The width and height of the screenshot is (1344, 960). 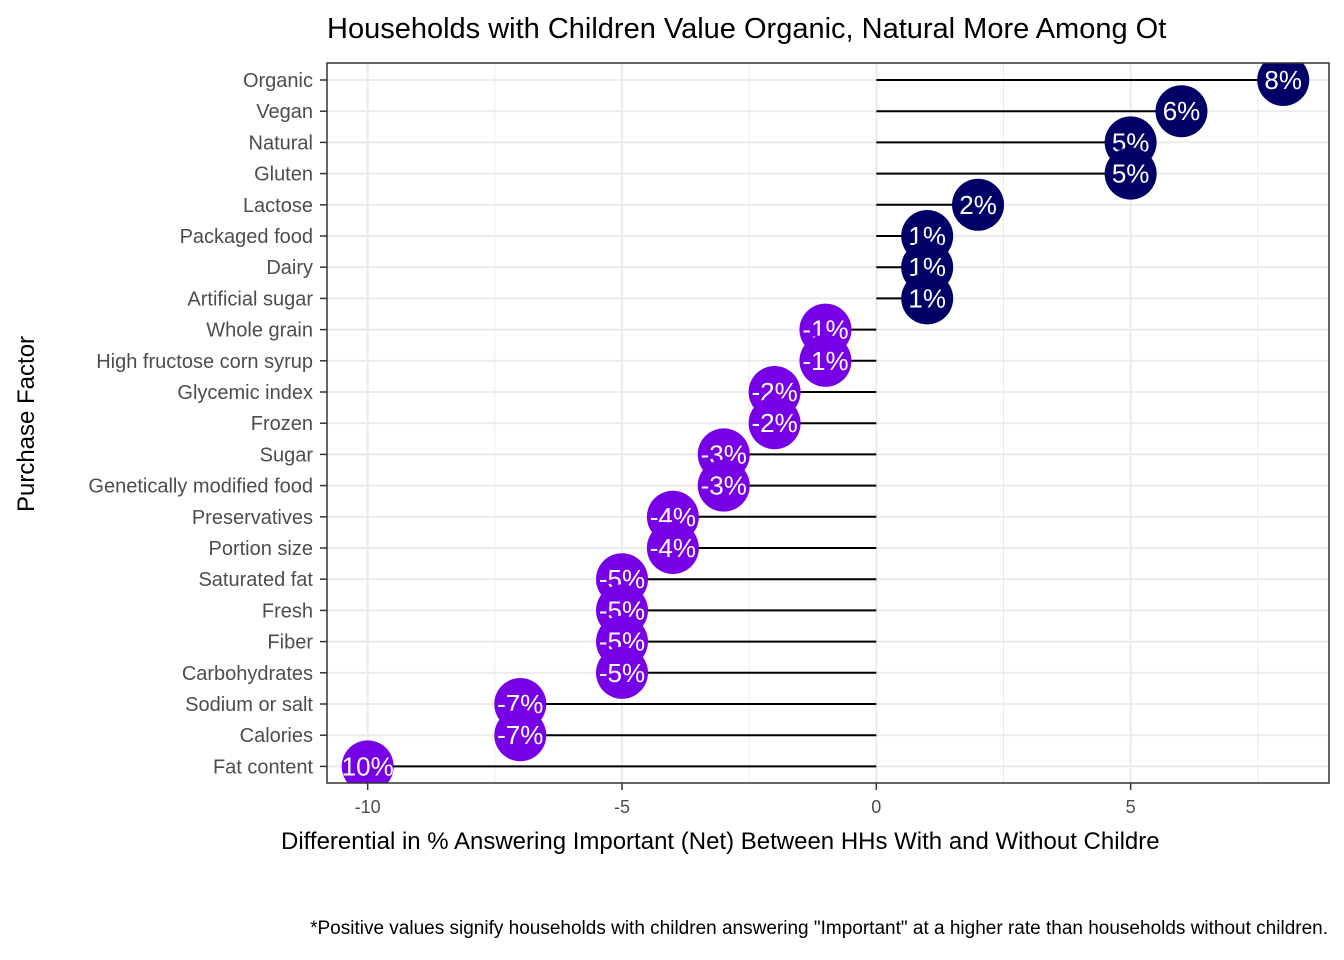 I want to click on y-tick-label: Fat content, so click(x=263, y=767).